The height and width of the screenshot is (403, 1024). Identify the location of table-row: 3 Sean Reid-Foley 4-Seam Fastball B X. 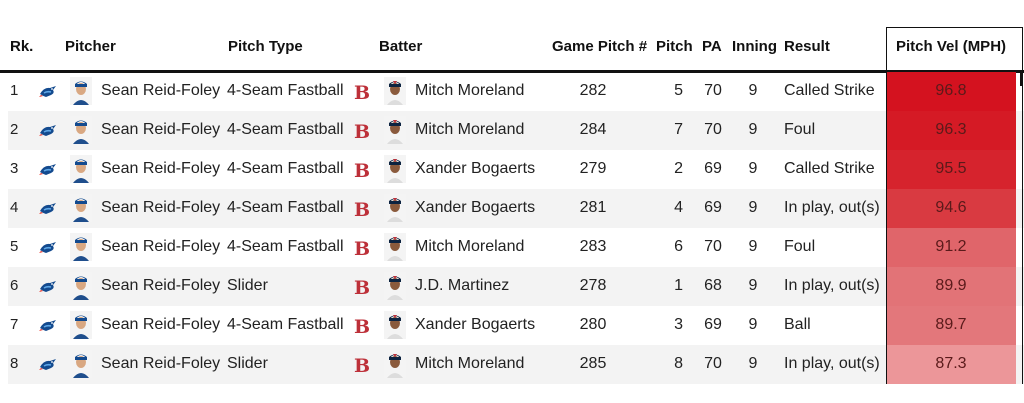
(516, 169).